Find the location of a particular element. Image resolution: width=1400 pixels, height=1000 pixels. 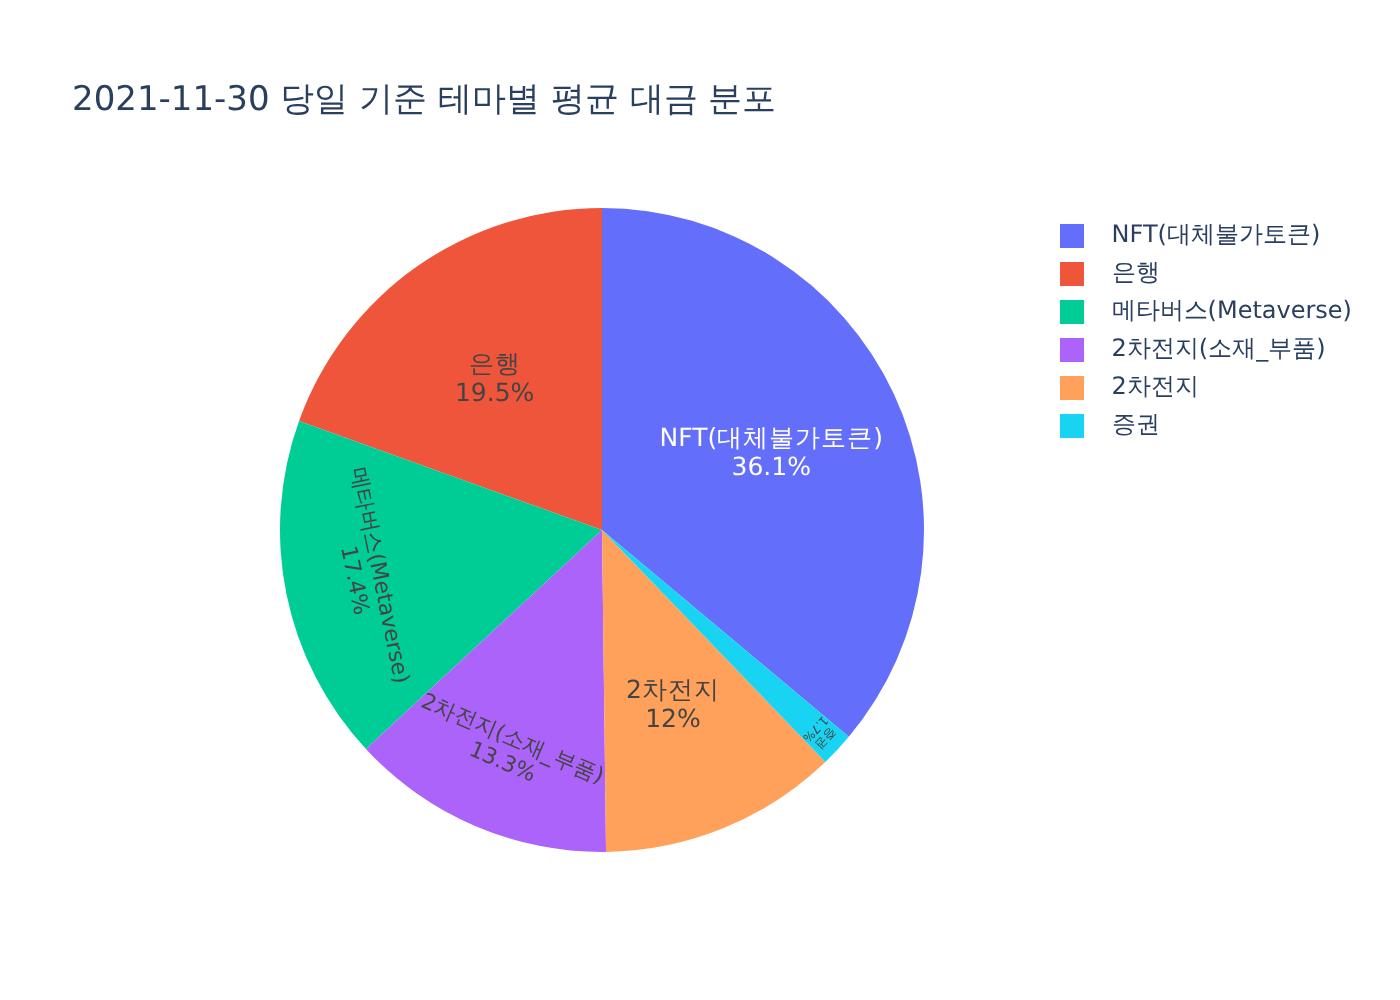

slice-label: 은행 is located at coordinates (494, 363).